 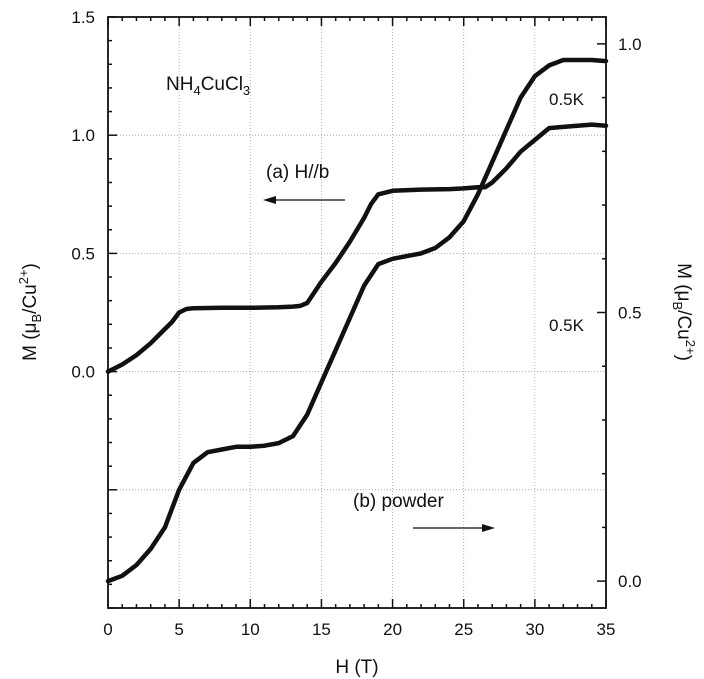 I want to click on series-a-arrow-head, so click(x=269, y=200).